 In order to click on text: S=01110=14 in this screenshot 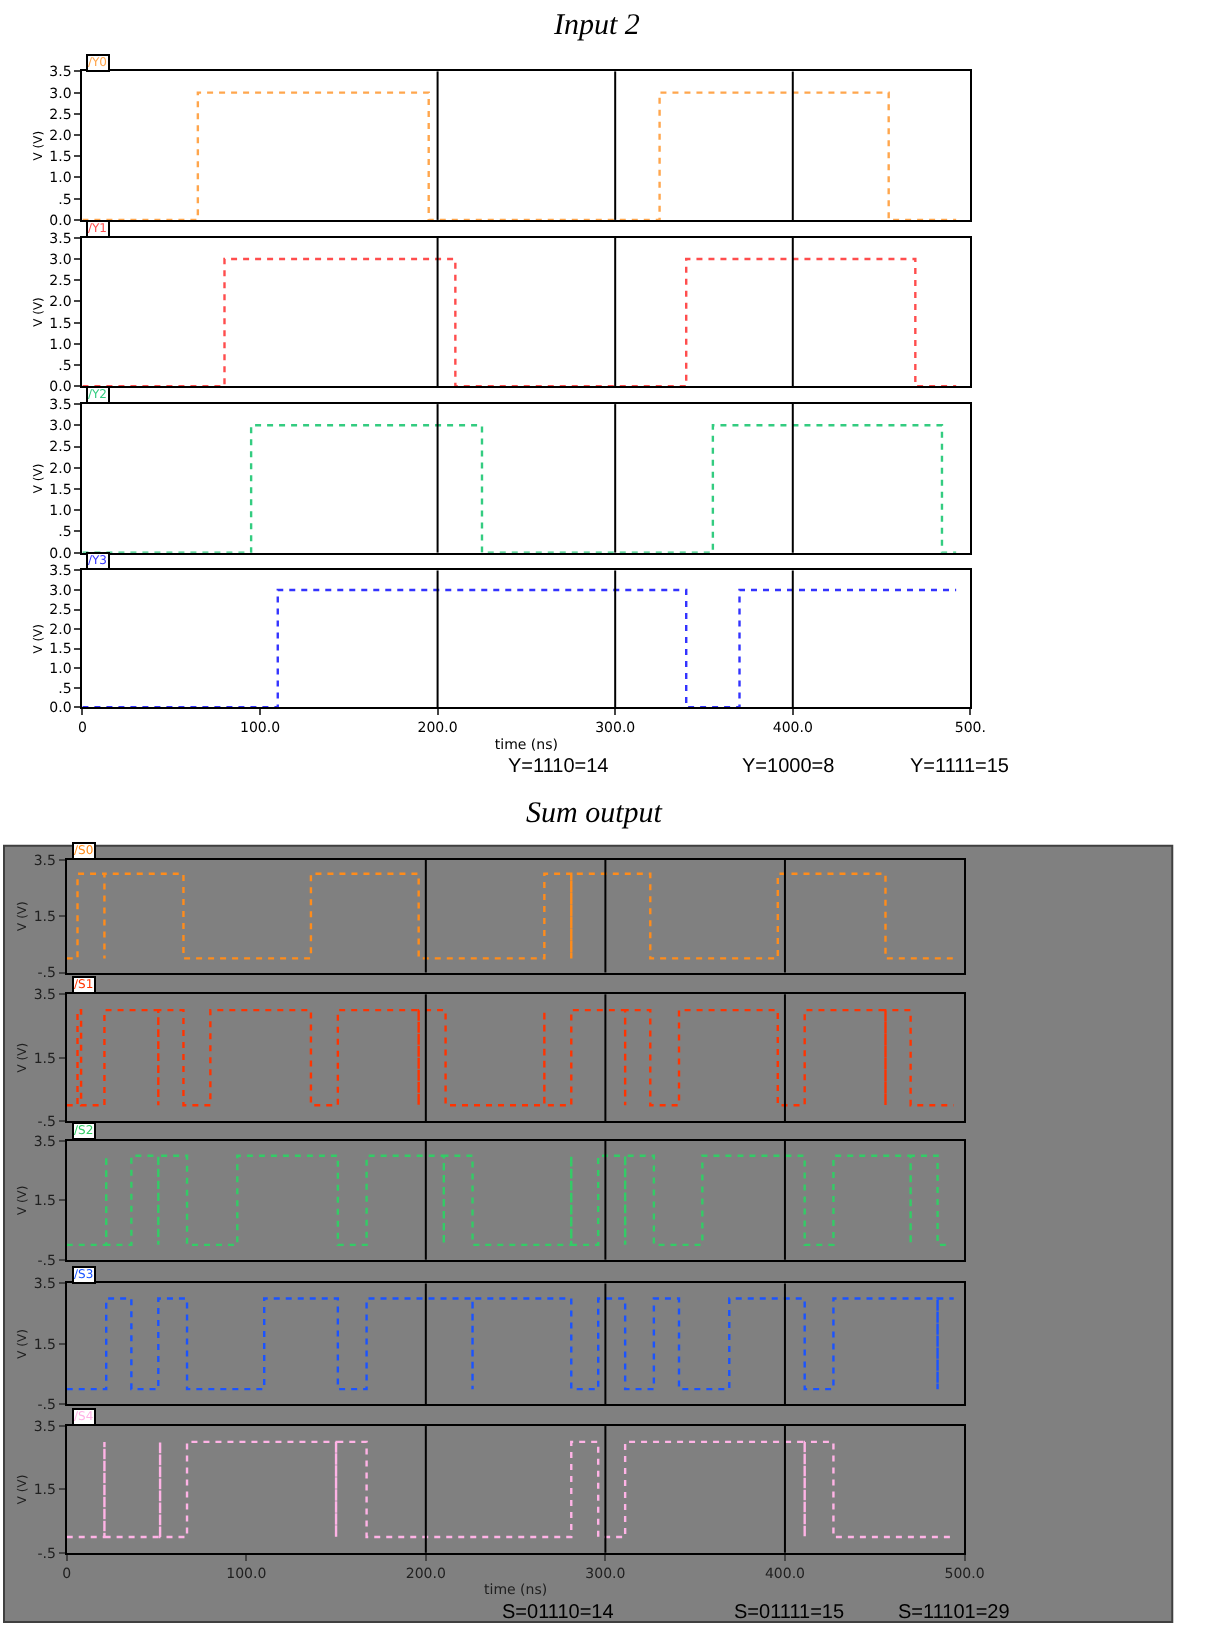, I will do `click(558, 1613)`.